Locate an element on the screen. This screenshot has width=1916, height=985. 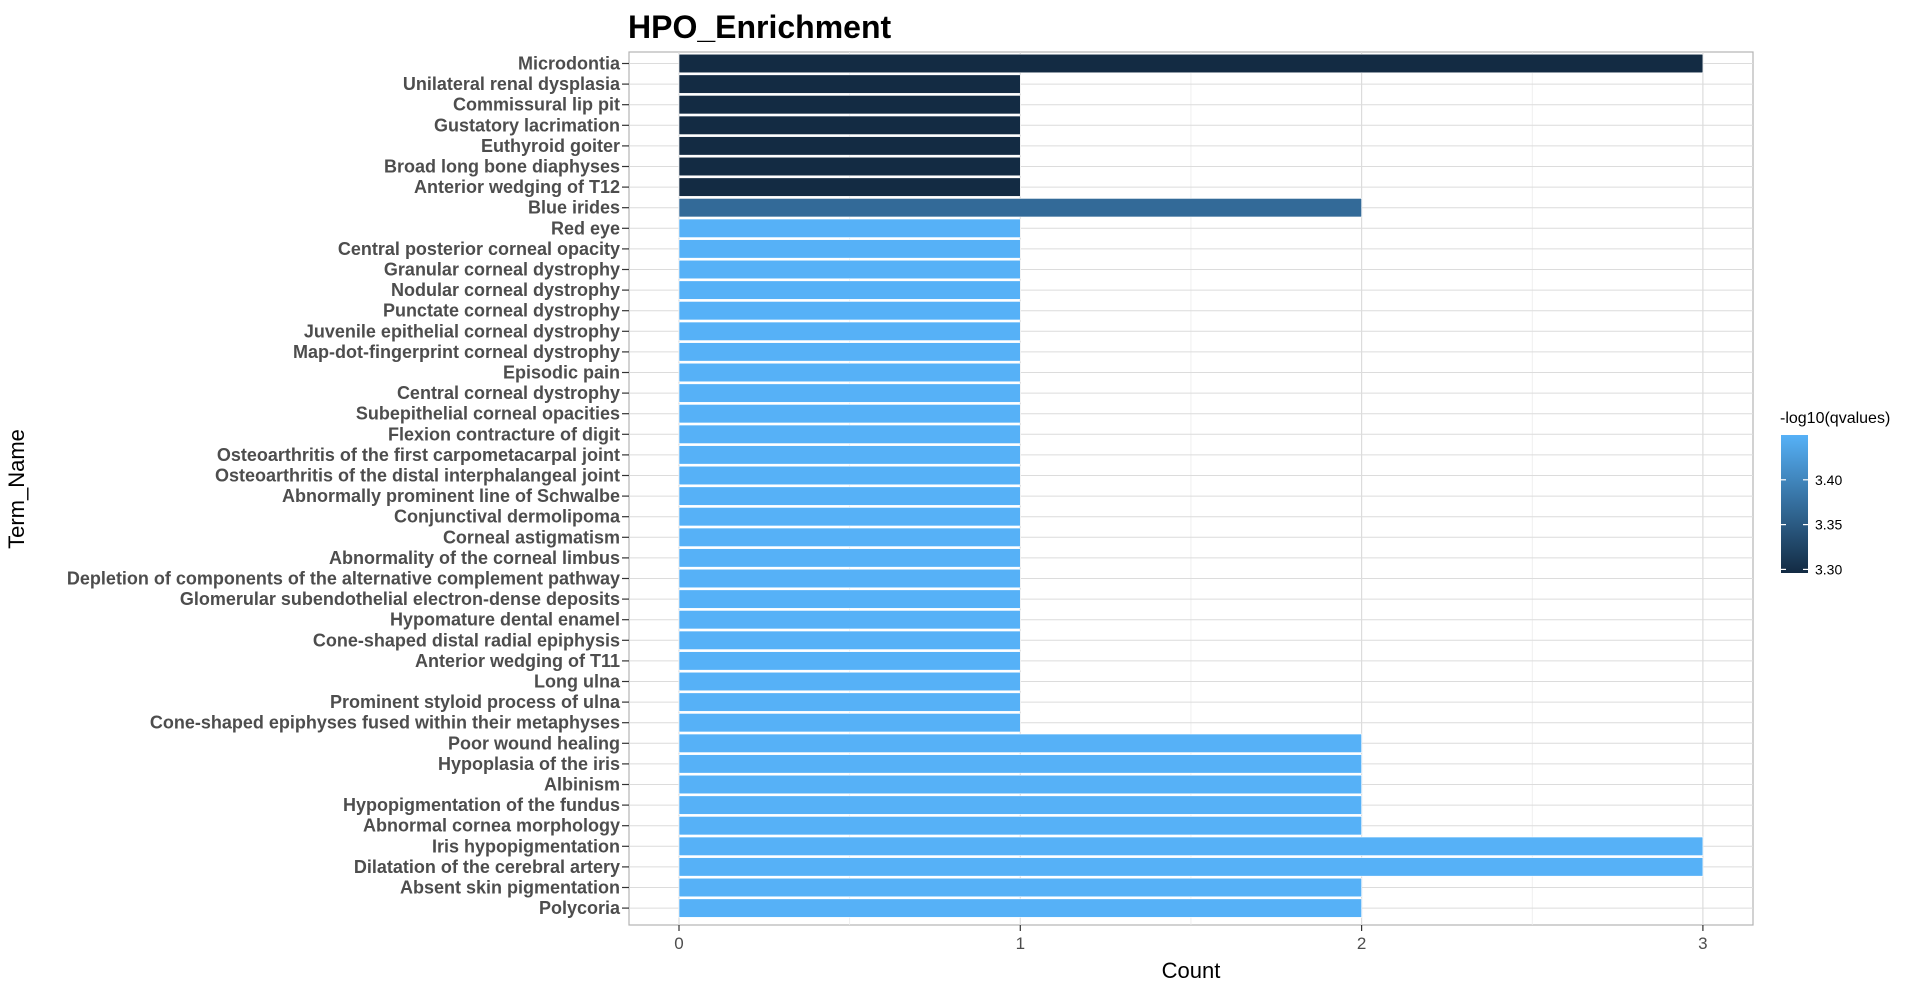
y-tick-label: Central posterior corneal opacity is located at coordinates (479, 249).